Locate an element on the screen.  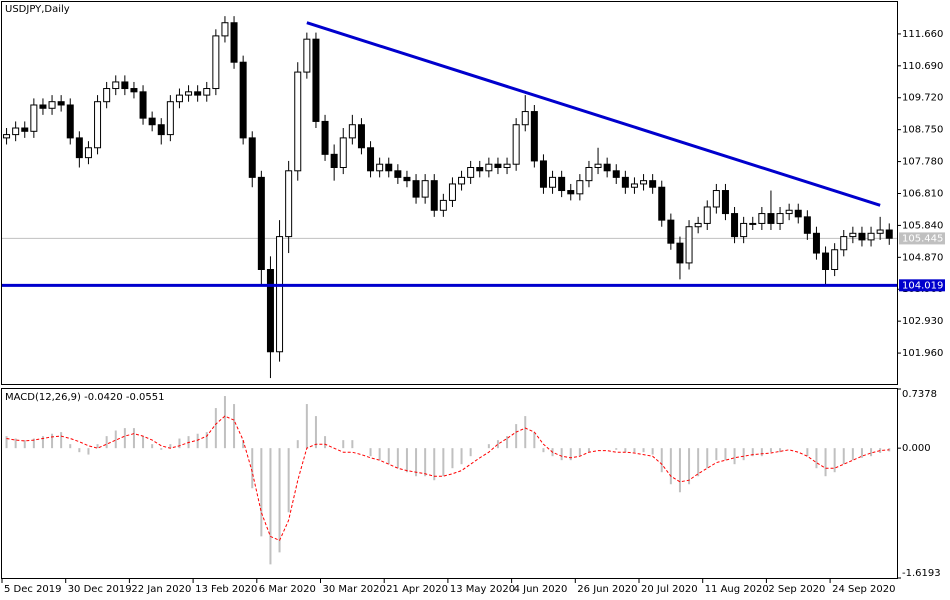
y-tick-label: 110.690 is located at coordinates (922, 66).